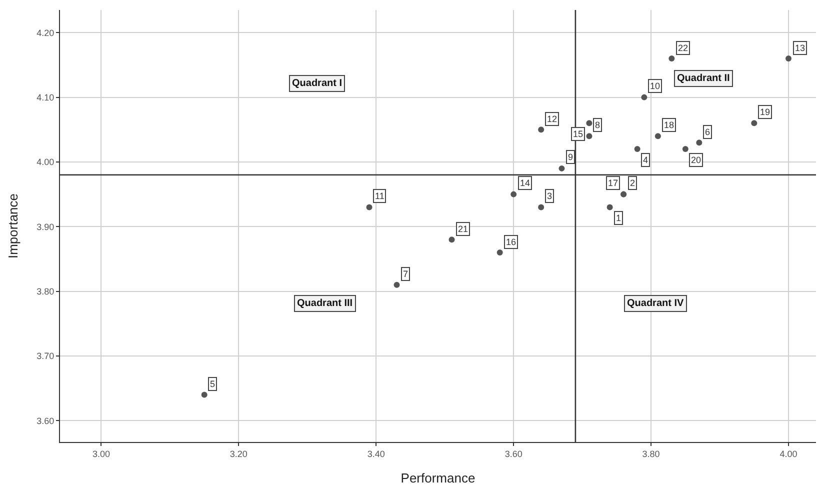 The height and width of the screenshot is (492, 826). I want to click on annotation: Quadrant II, so click(703, 78).